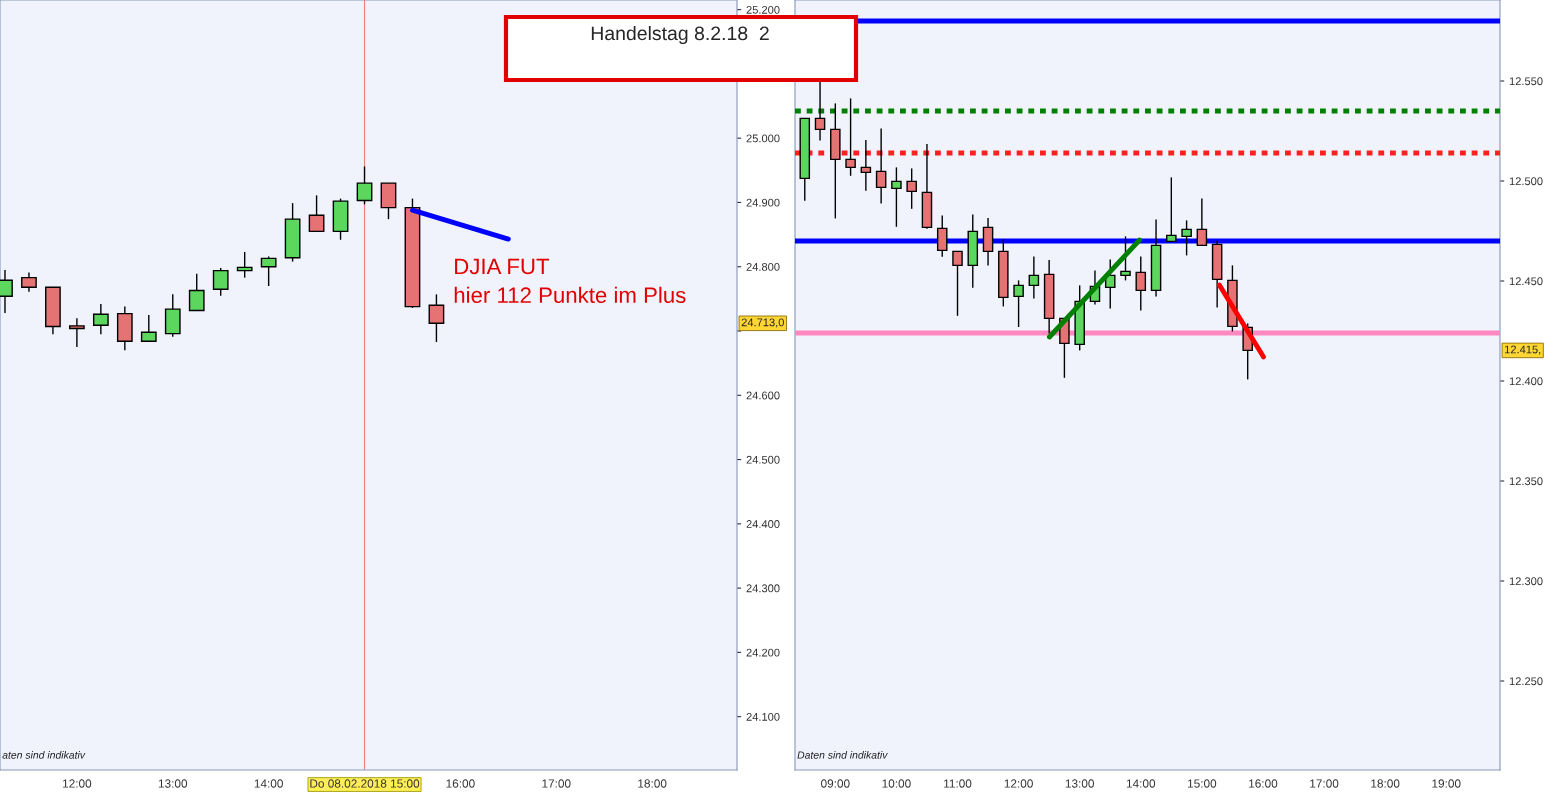 The height and width of the screenshot is (803, 1555). What do you see at coordinates (763, 138) in the screenshot?
I see `y-tick-label: 25.000` at bounding box center [763, 138].